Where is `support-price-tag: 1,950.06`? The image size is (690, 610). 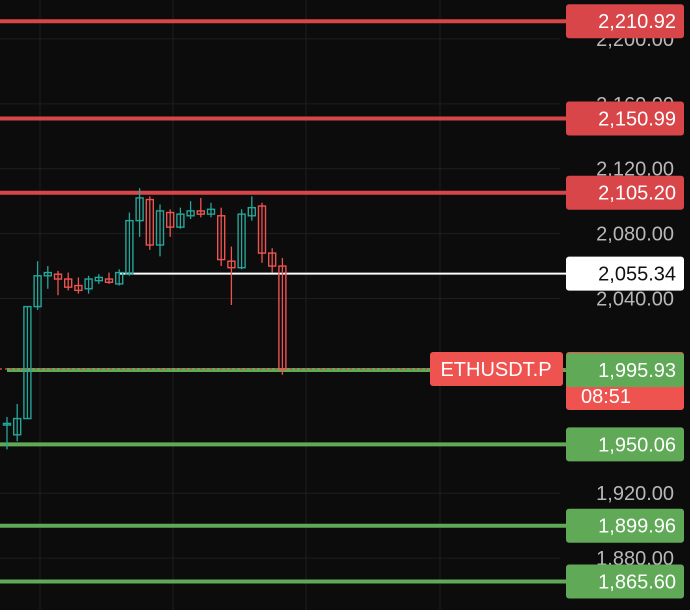 support-price-tag: 1,950.06 is located at coordinates (625, 444).